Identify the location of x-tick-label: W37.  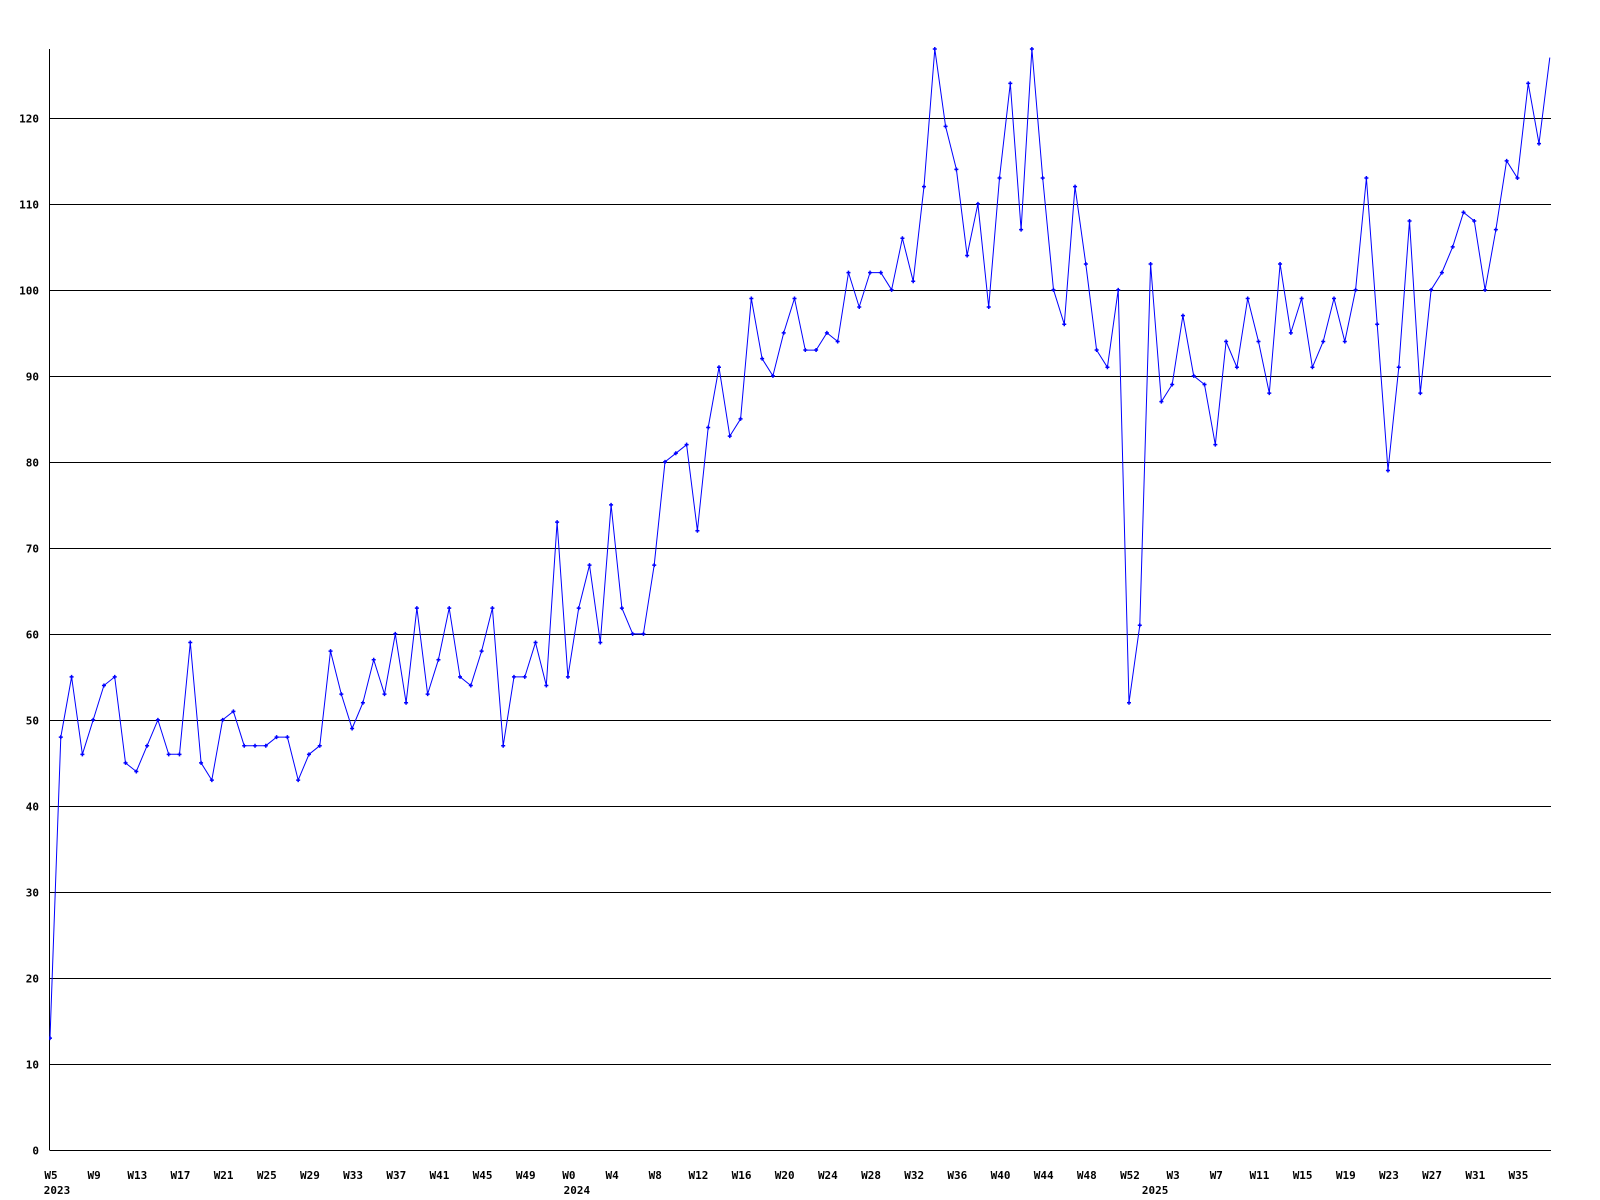
(396, 1175).